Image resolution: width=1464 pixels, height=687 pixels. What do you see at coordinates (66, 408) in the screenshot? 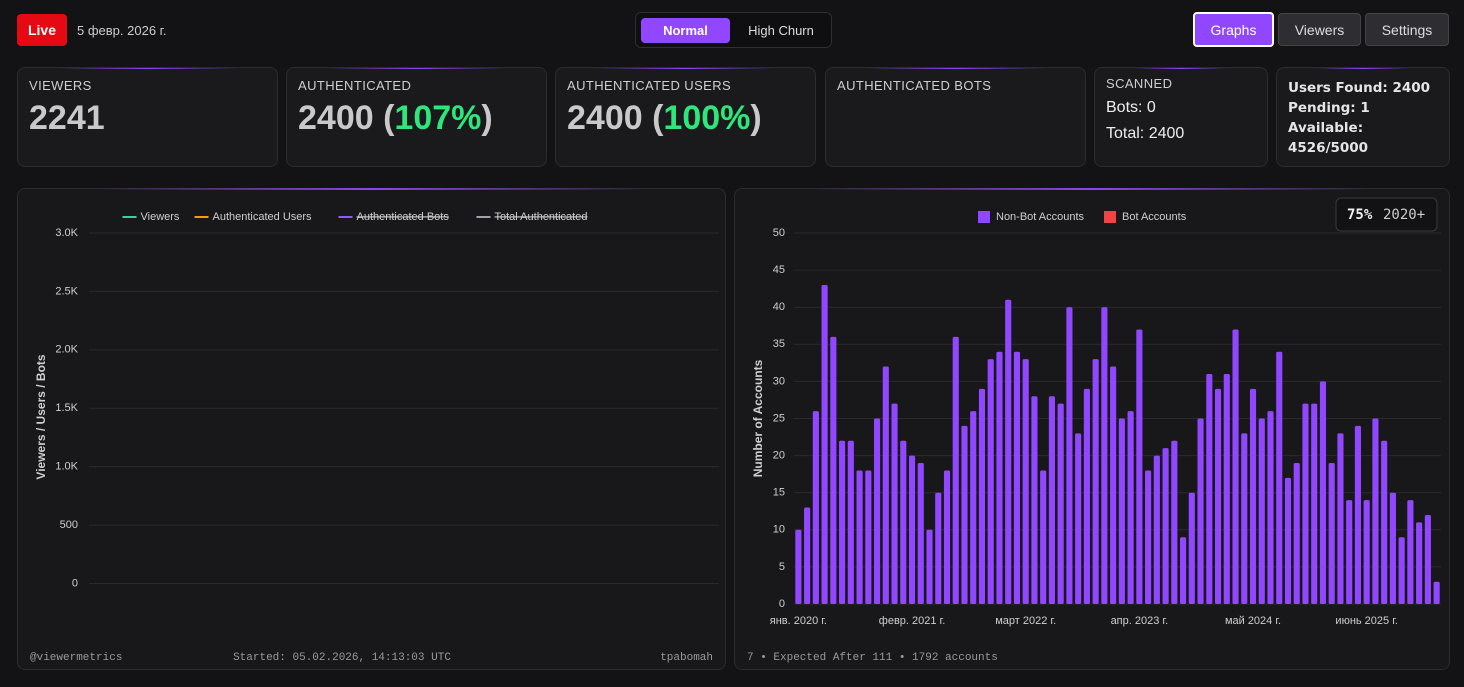
I see `y-tick-label: 1.5K` at bounding box center [66, 408].